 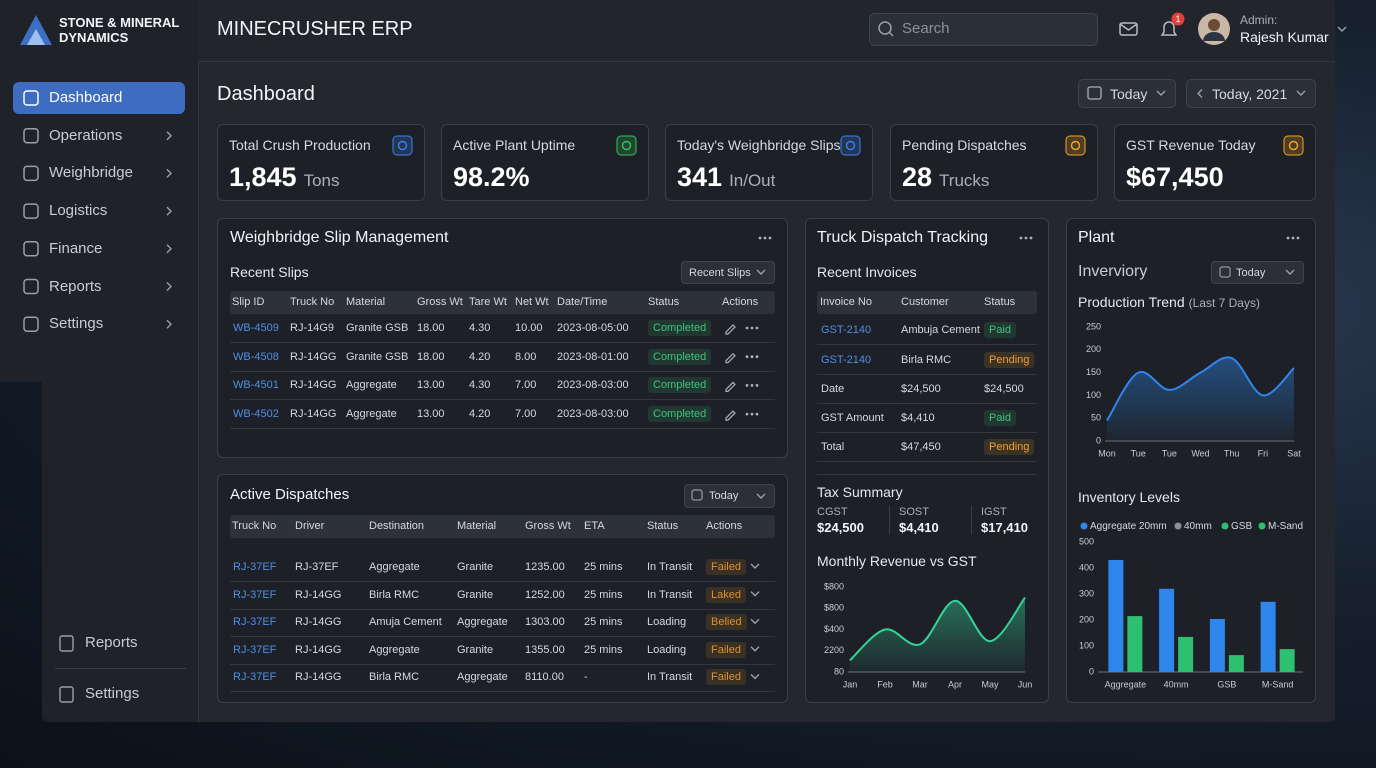 What do you see at coordinates (1191, 145) in the screenshot?
I see `kpi-label: GST Revenue Today` at bounding box center [1191, 145].